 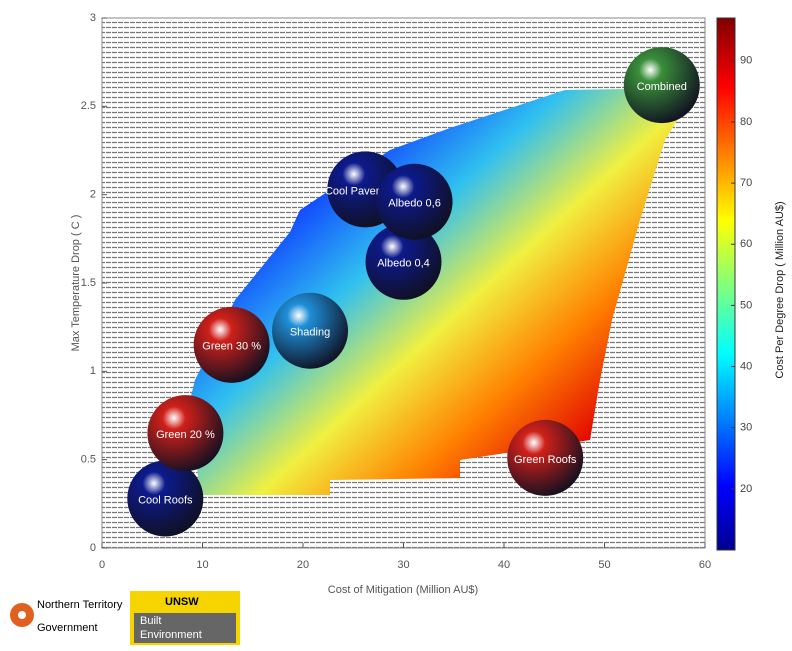 What do you see at coordinates (93, 371) in the screenshot?
I see `y-tick-label: 1` at bounding box center [93, 371].